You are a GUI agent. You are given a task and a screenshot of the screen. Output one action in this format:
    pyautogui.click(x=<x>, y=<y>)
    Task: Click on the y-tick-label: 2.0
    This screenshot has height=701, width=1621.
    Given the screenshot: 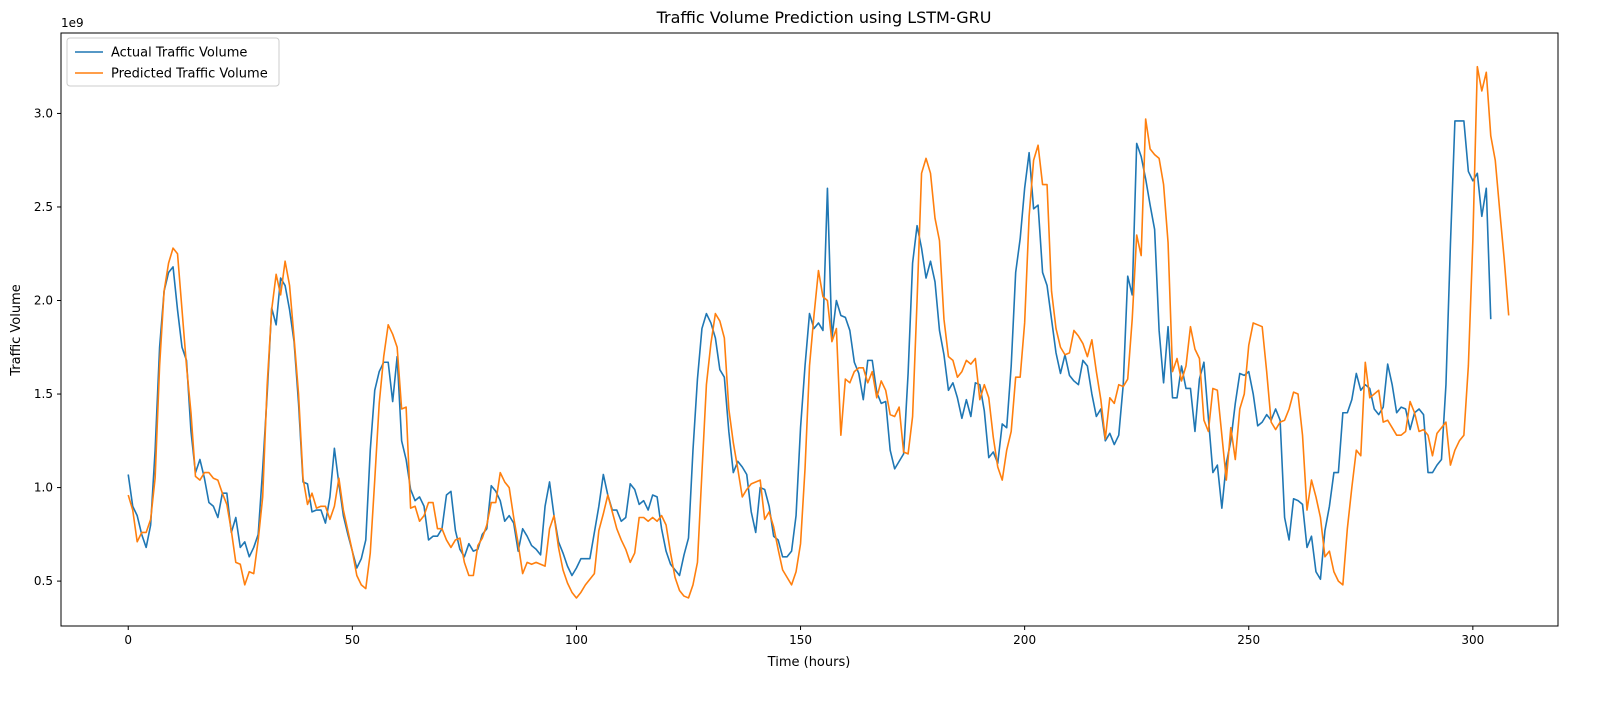 What is the action you would take?
    pyautogui.click(x=43, y=301)
    